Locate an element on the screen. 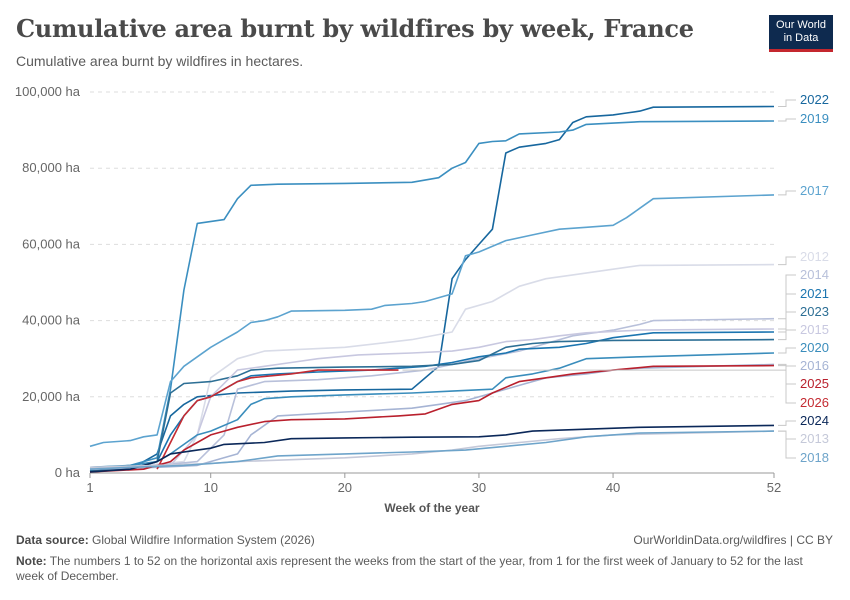 The width and height of the screenshot is (850, 600). y-tick-label: 40,000 ha is located at coordinates (51, 320).